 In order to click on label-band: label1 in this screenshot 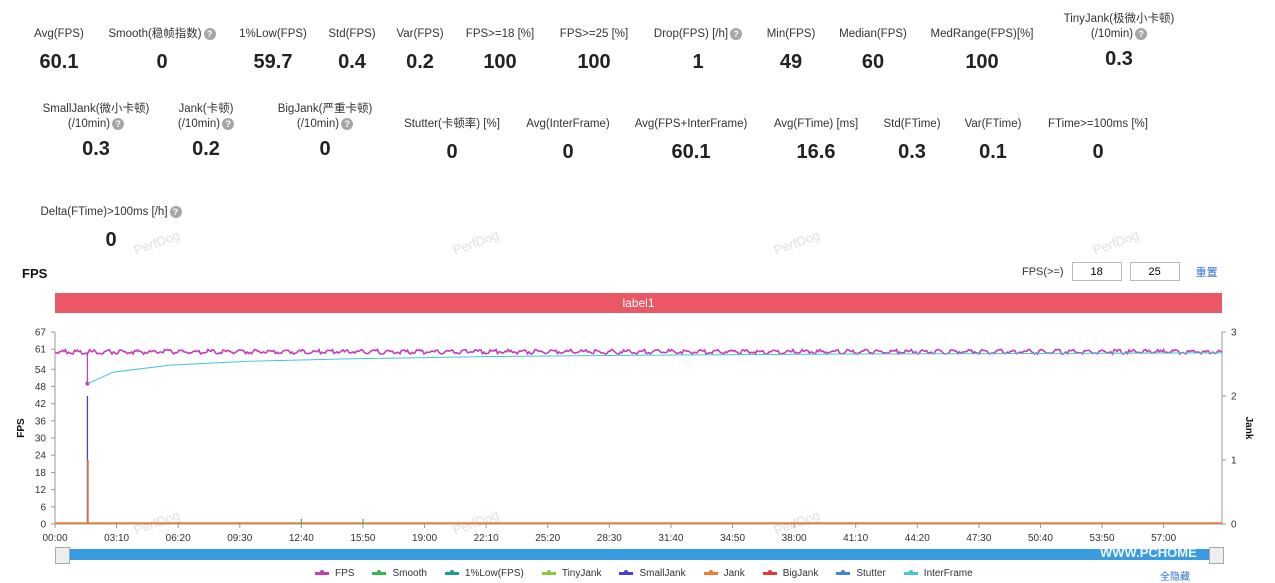, I will do `click(638, 303)`.